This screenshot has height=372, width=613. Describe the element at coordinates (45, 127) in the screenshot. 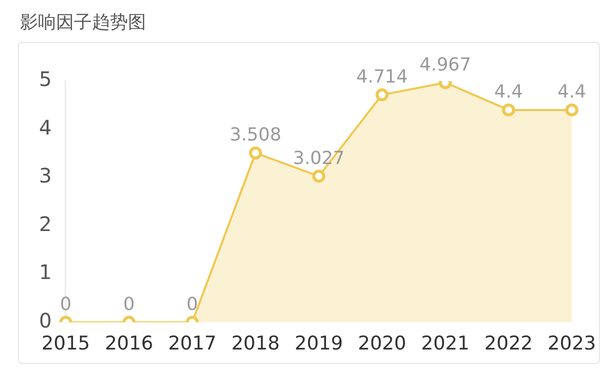

I see `y-tick-label: 4` at that location.